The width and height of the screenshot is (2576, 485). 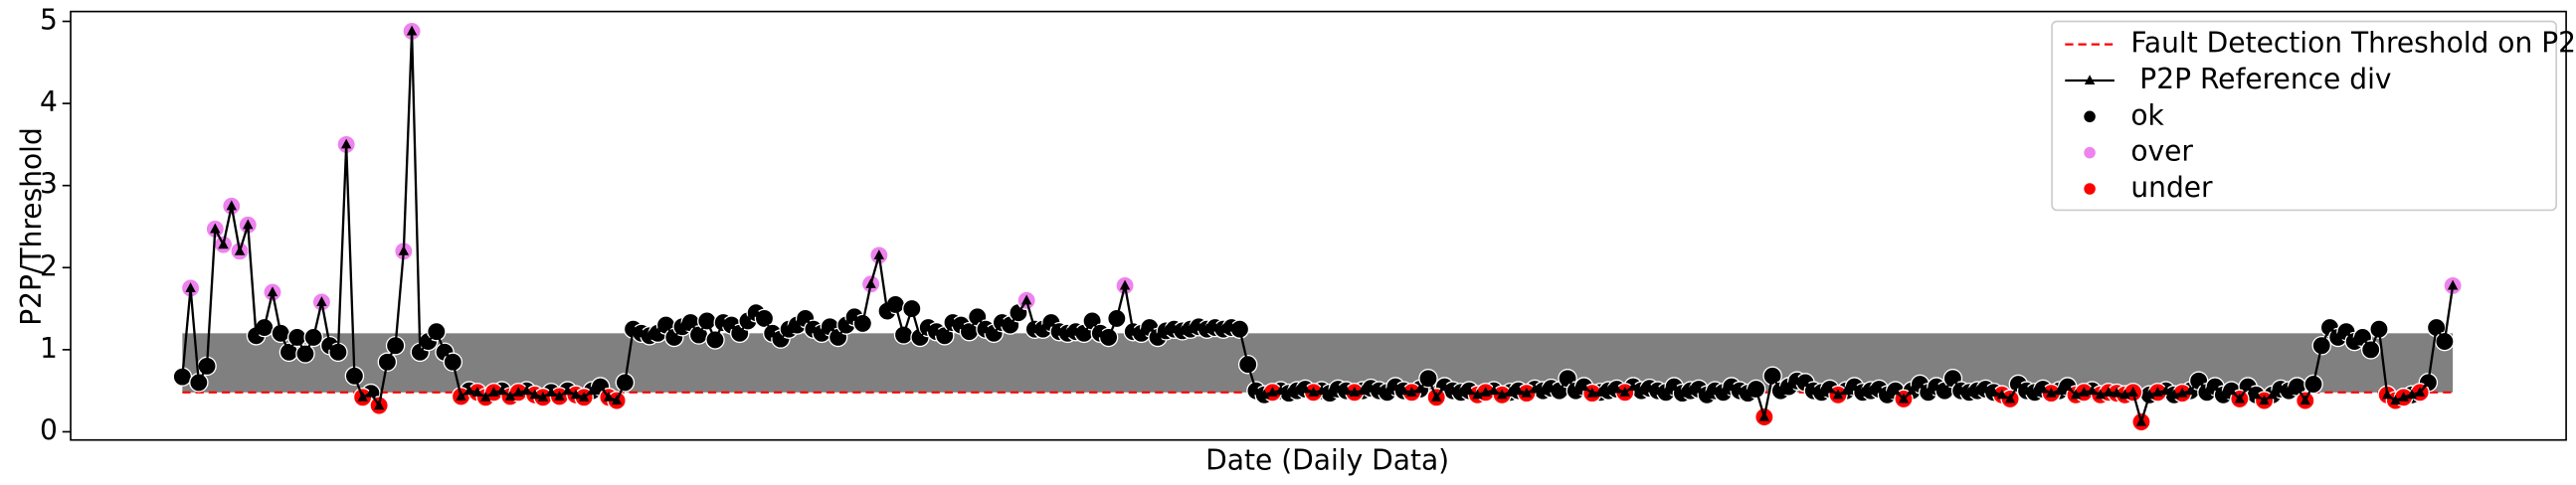 I want to click on y-axis-label: P2P/Threshold, so click(x=31, y=226).